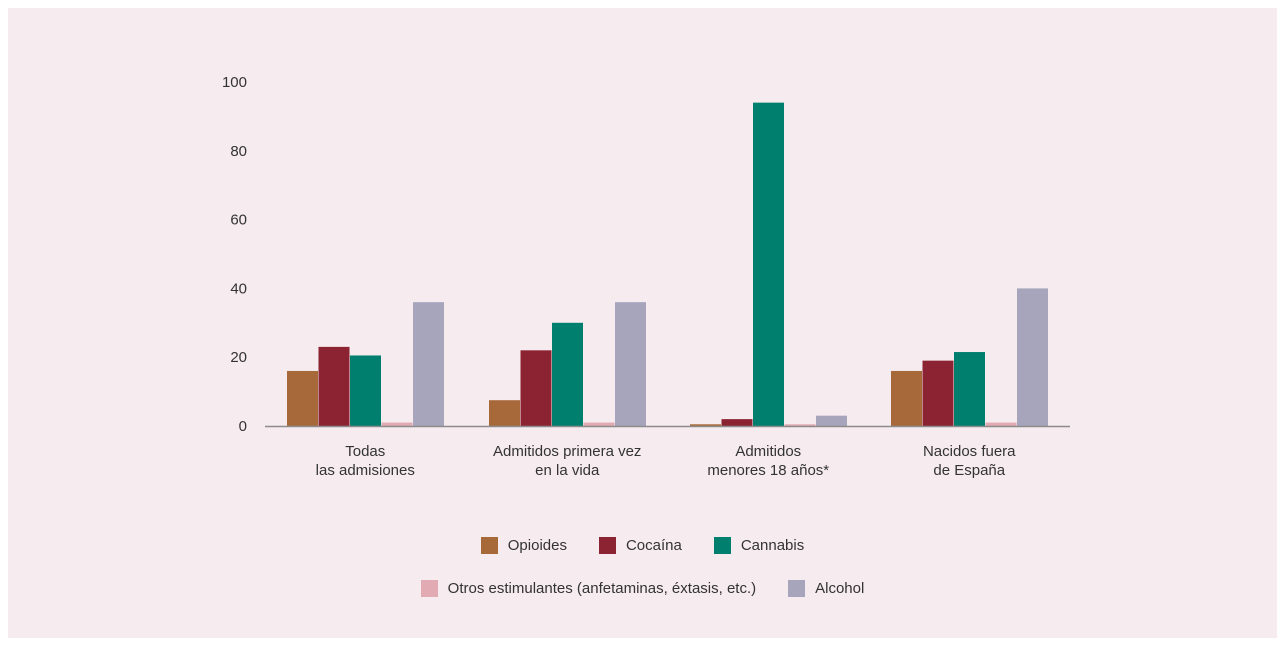 Image resolution: width=1285 pixels, height=646 pixels. What do you see at coordinates (653, 545) in the screenshot?
I see `legend-label: Cocaína` at bounding box center [653, 545].